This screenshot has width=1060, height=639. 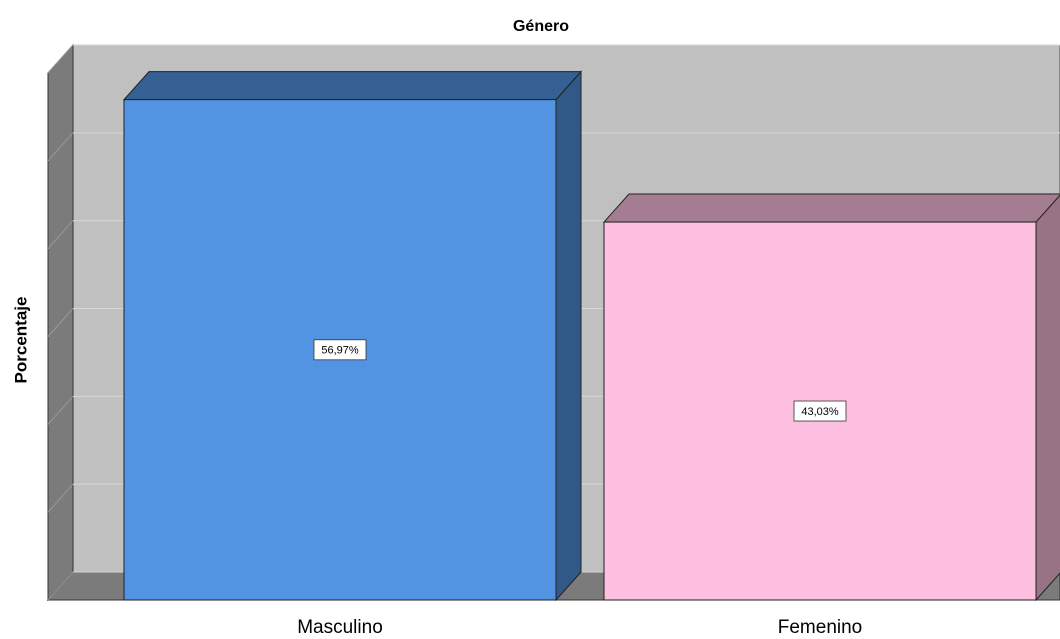 I want to click on chart-title: Género, so click(x=541, y=26).